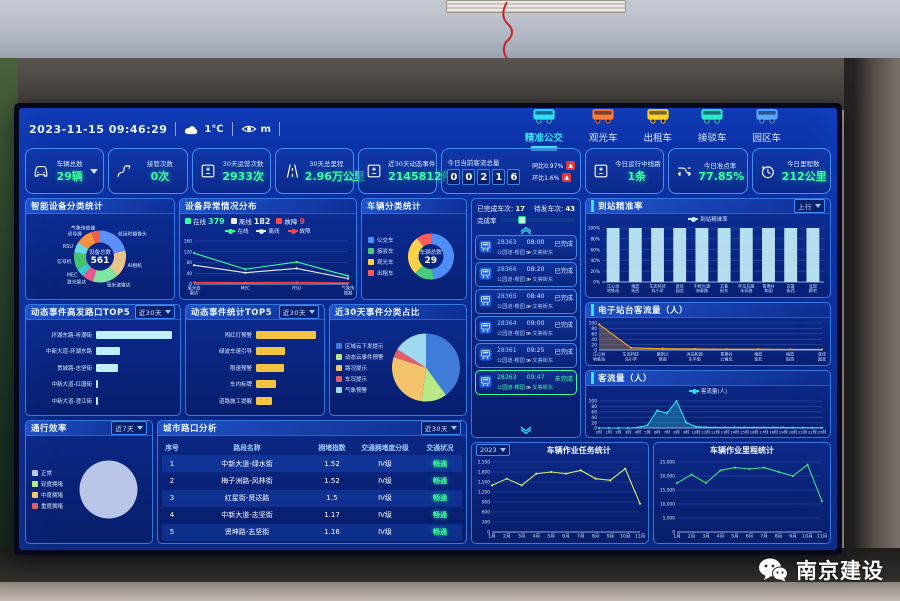  Describe the element at coordinates (657, 129) in the screenshot. I see `tab-出租车: 出租车` at that location.